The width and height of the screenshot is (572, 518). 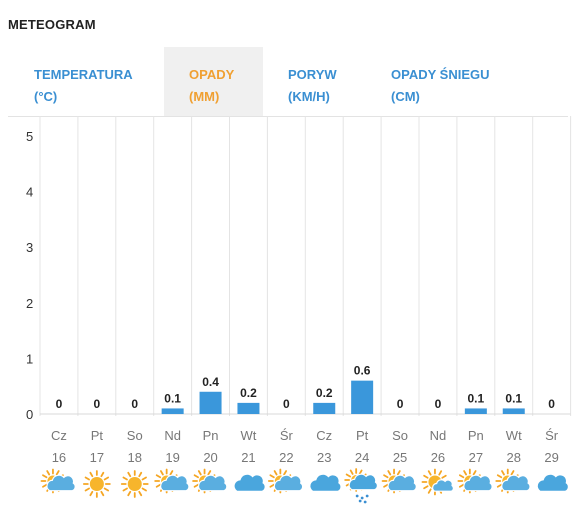 What do you see at coordinates (204, 96) in the screenshot?
I see `tab-opady-unit: (MM)` at bounding box center [204, 96].